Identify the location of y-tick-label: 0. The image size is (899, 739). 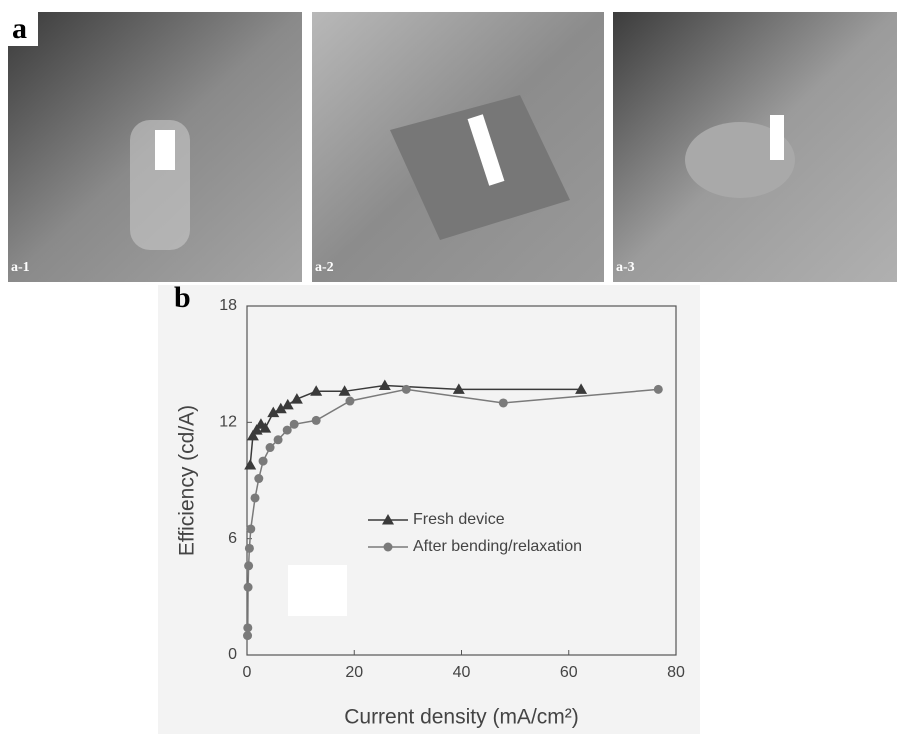
(232, 654).